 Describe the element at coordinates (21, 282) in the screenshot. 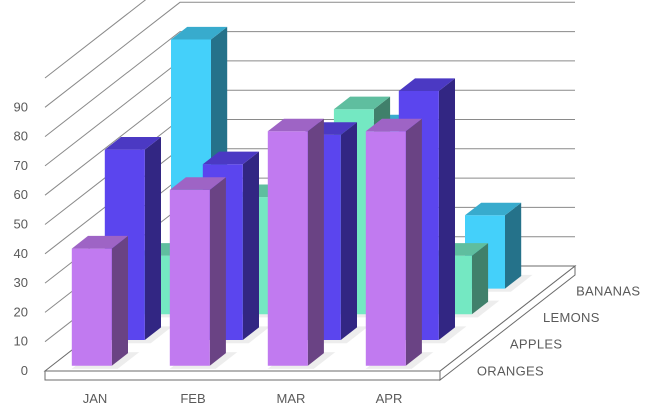

I see `y-tick-label: 30` at that location.